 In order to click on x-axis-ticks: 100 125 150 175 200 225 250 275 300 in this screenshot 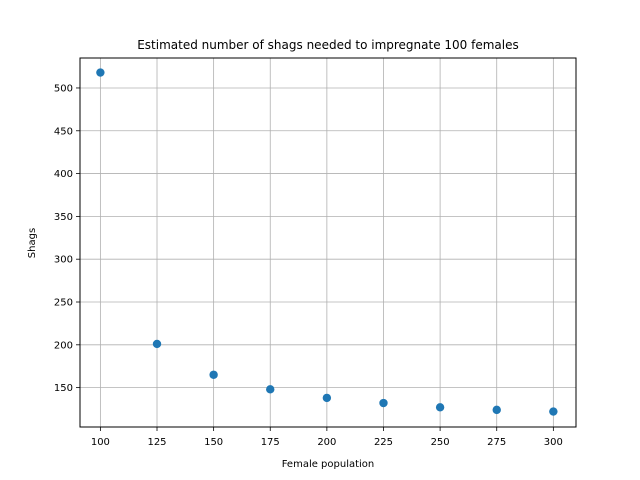, I will do `click(327, 437)`.